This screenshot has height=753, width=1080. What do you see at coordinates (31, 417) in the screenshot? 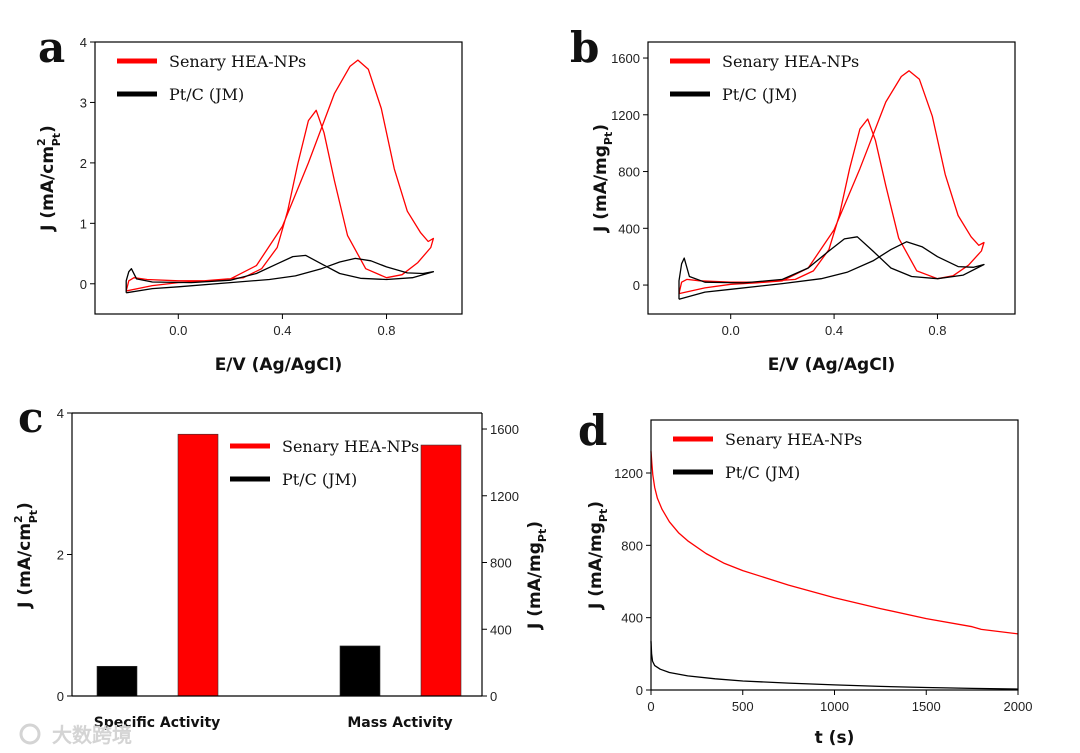
I see `panel-letter: c` at bounding box center [31, 417].